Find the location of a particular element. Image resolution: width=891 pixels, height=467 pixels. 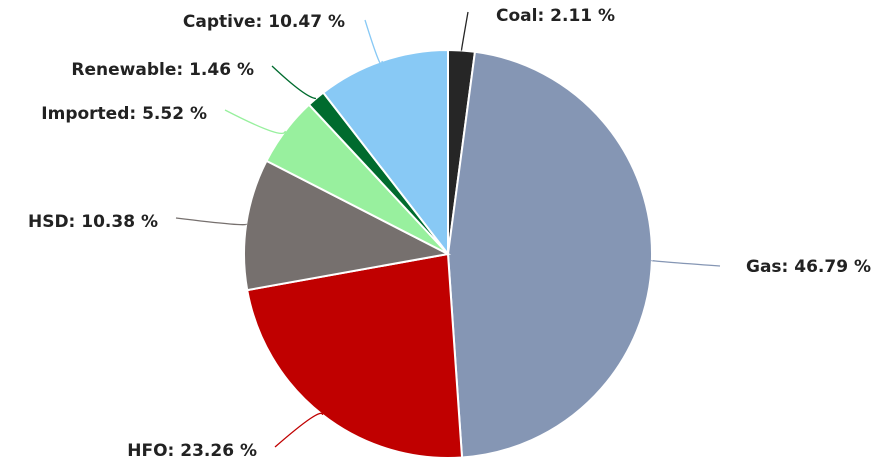

slice-label-renewable: Renewable: 1.46 % is located at coordinates (162, 70).